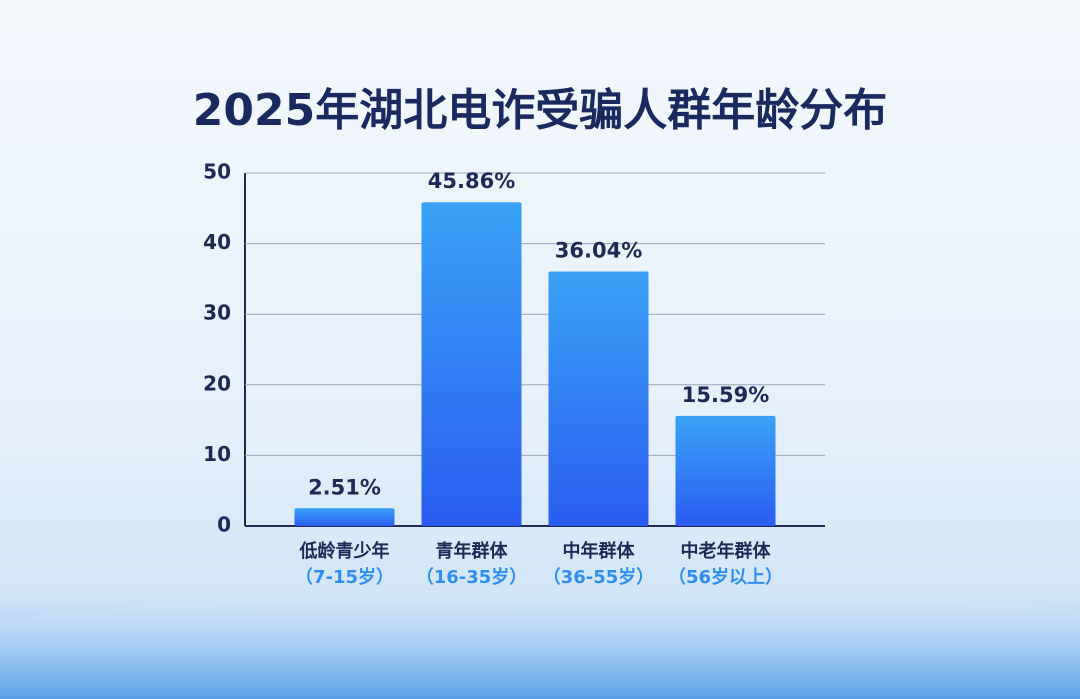  What do you see at coordinates (344, 551) in the screenshot?
I see `x-tick-label: 低龄青少年` at bounding box center [344, 551].